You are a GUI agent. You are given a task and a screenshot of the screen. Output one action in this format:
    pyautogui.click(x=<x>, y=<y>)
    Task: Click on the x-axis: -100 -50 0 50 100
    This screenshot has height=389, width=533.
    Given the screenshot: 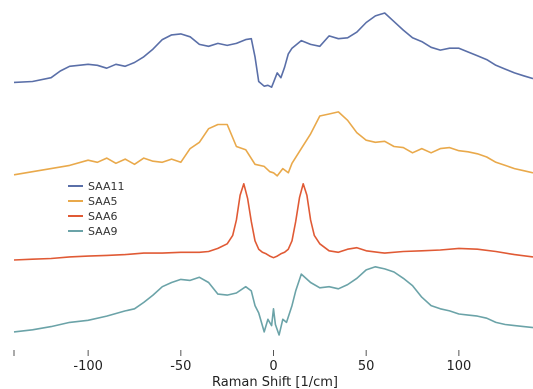 What is the action you would take?
    pyautogui.click(x=242, y=362)
    